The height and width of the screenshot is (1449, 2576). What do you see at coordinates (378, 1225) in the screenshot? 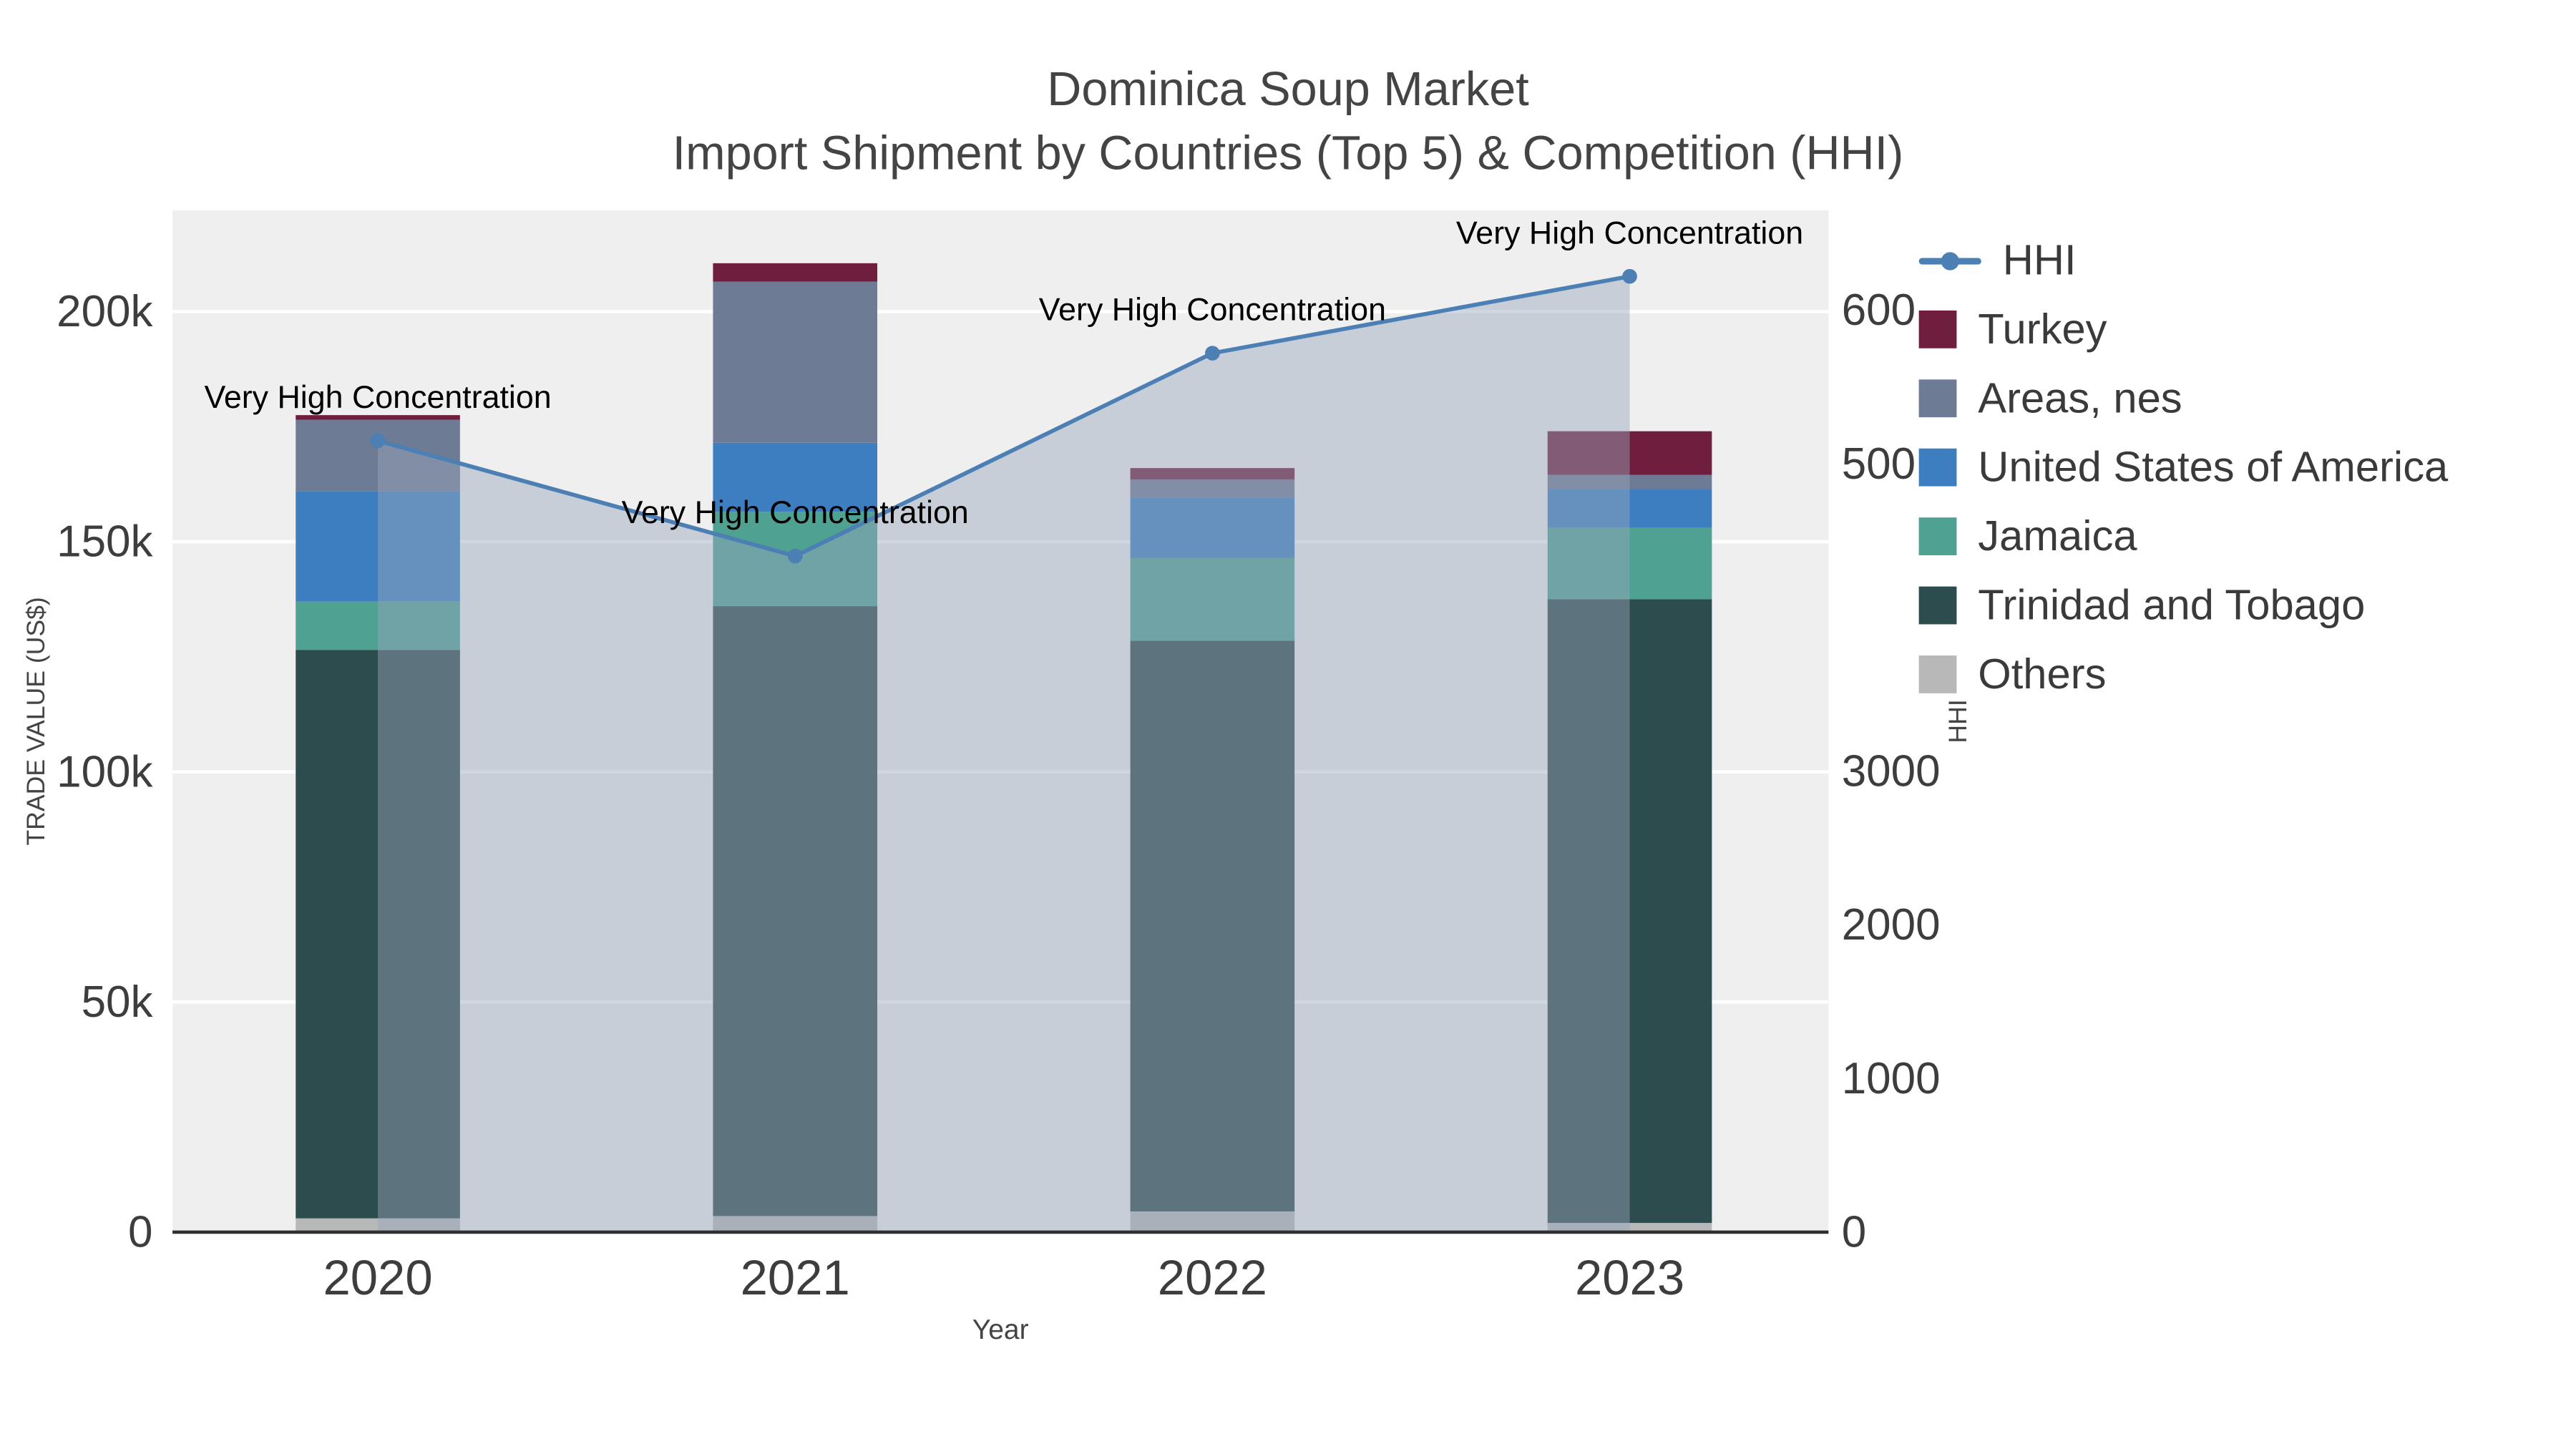
I see `bar-segment-others-2020` at bounding box center [378, 1225].